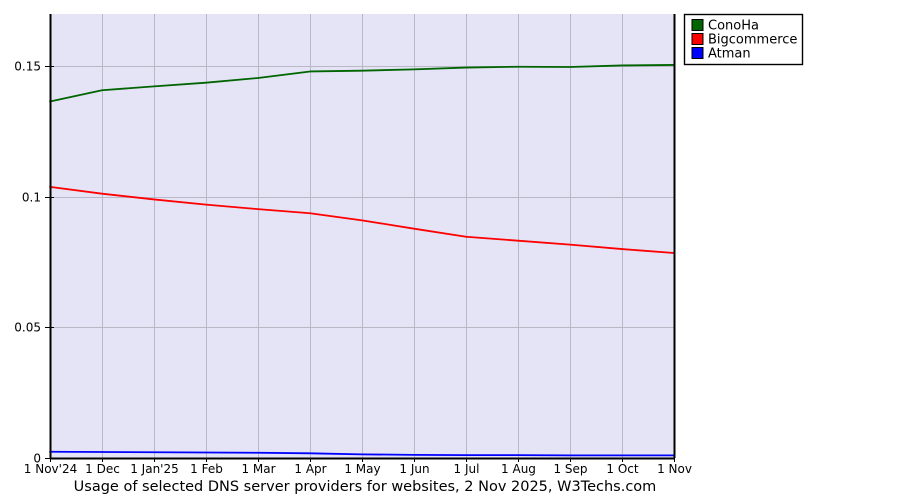 The image size is (900, 500). What do you see at coordinates (622, 469) in the screenshot?
I see `x-tick-label: 1 Oct` at bounding box center [622, 469].